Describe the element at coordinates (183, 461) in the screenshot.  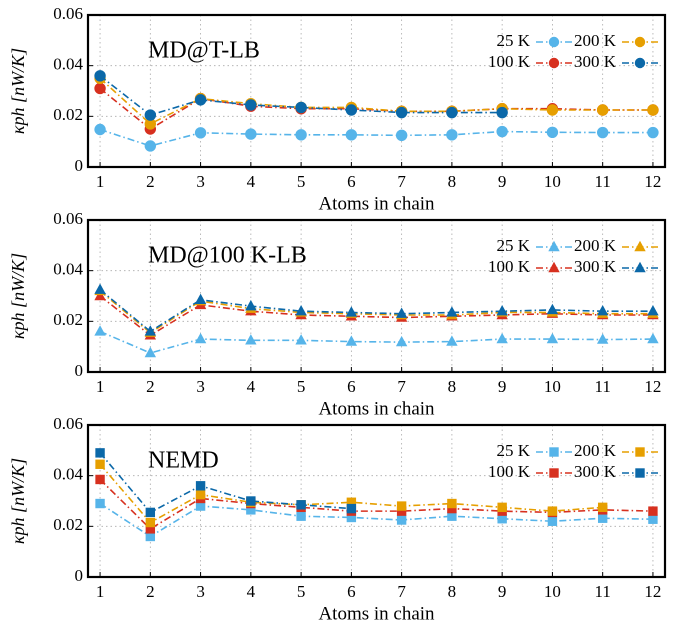
I see `panel-label: NEMD` at that location.